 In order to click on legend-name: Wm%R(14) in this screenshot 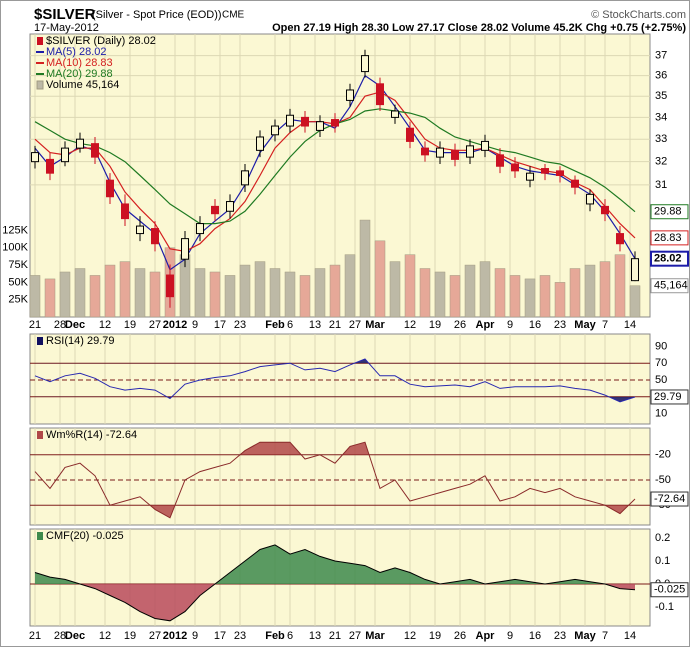, I will do `click(74, 435)`.